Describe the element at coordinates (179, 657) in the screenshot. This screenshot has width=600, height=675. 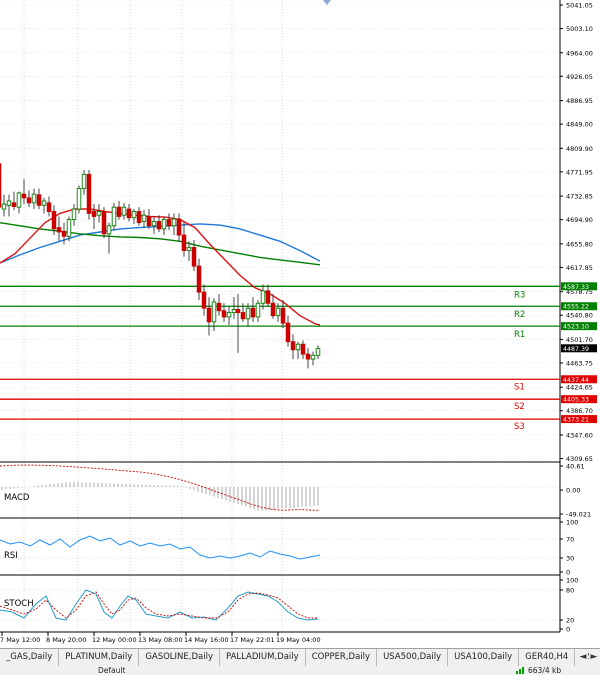
I see `symbol-tab: GASOLINE,Daily` at that location.